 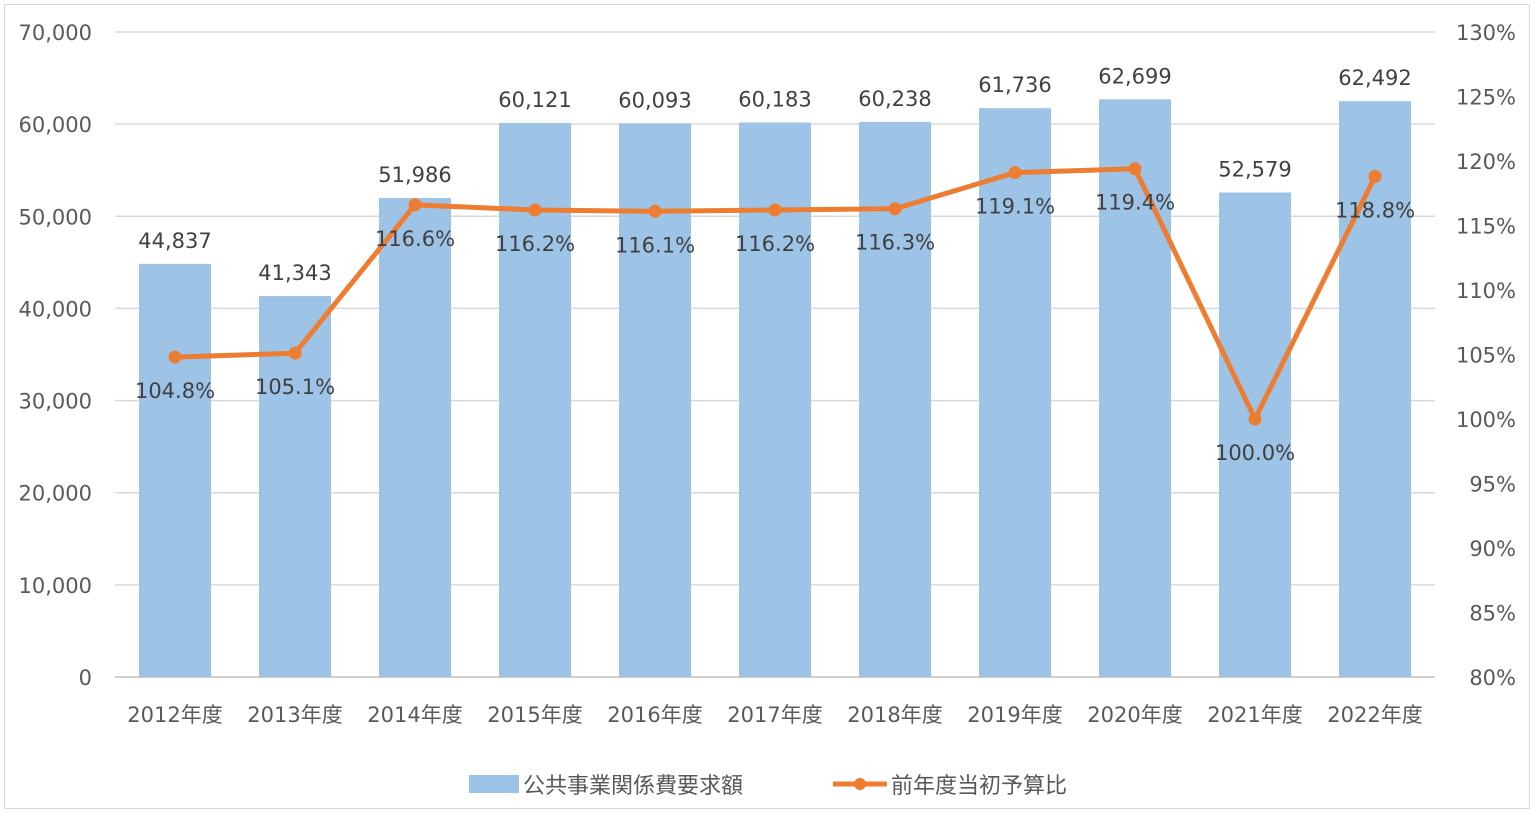 What do you see at coordinates (894, 99) in the screenshot?
I see `bar-value-label: 60,238` at bounding box center [894, 99].